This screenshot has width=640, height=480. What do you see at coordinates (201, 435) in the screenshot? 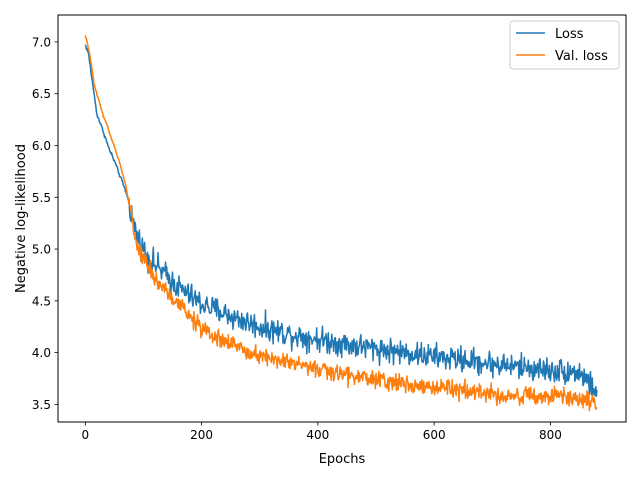
I see `x-tick-label: 200` at bounding box center [201, 435].